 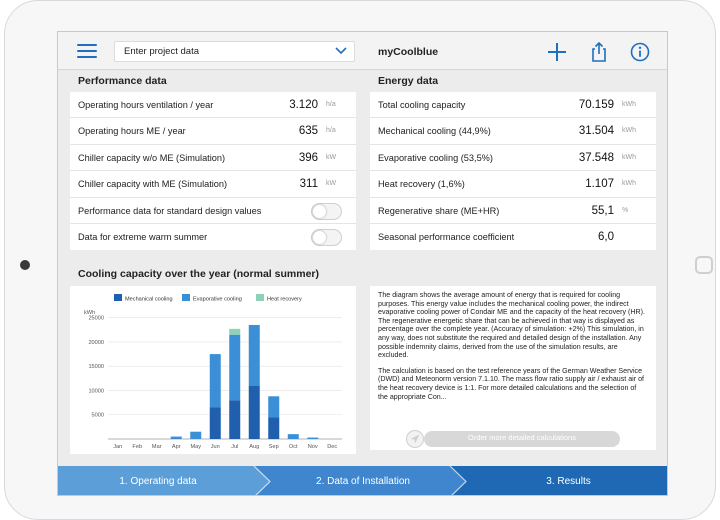 I want to click on project-select-label: Enter project data, so click(x=161, y=51).